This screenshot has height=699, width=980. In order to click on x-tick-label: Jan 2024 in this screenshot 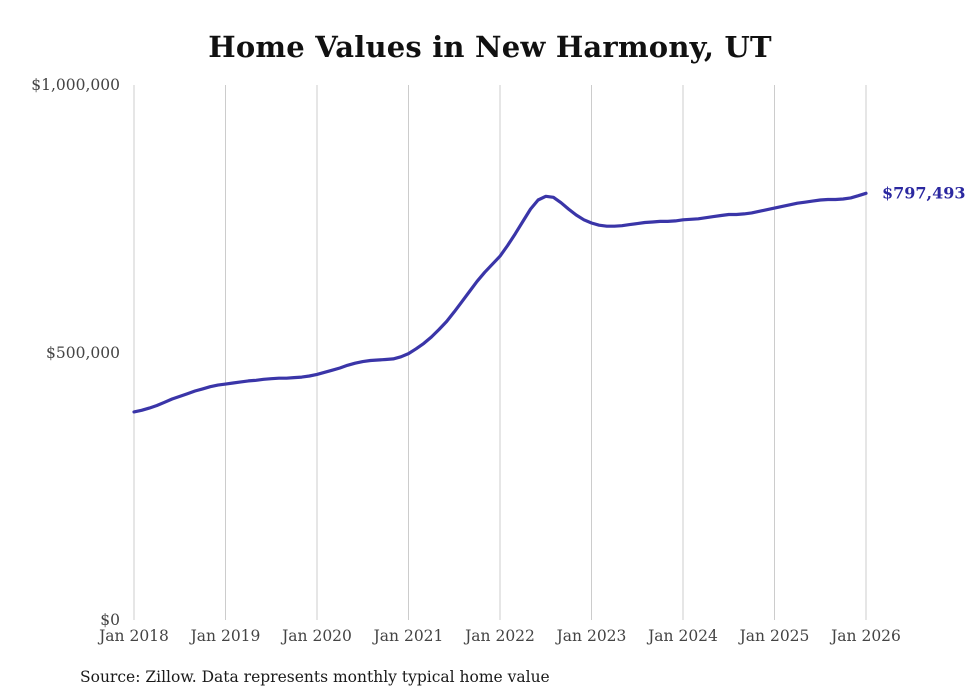, I will do `click(683, 636)`.